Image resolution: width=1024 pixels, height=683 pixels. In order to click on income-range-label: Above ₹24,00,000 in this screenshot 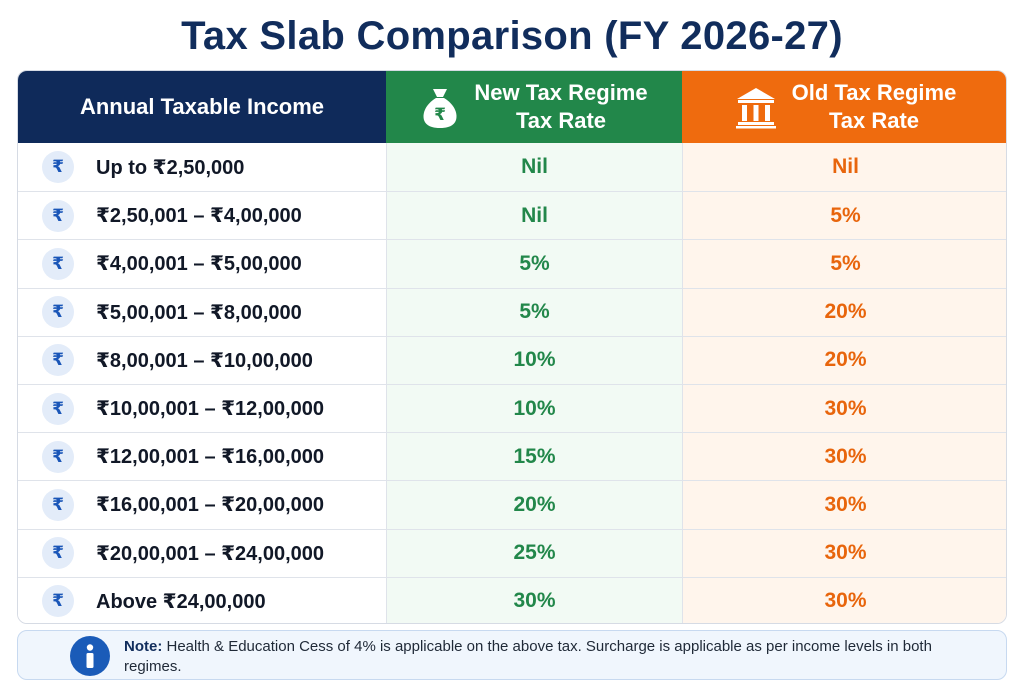, I will do `click(181, 601)`.